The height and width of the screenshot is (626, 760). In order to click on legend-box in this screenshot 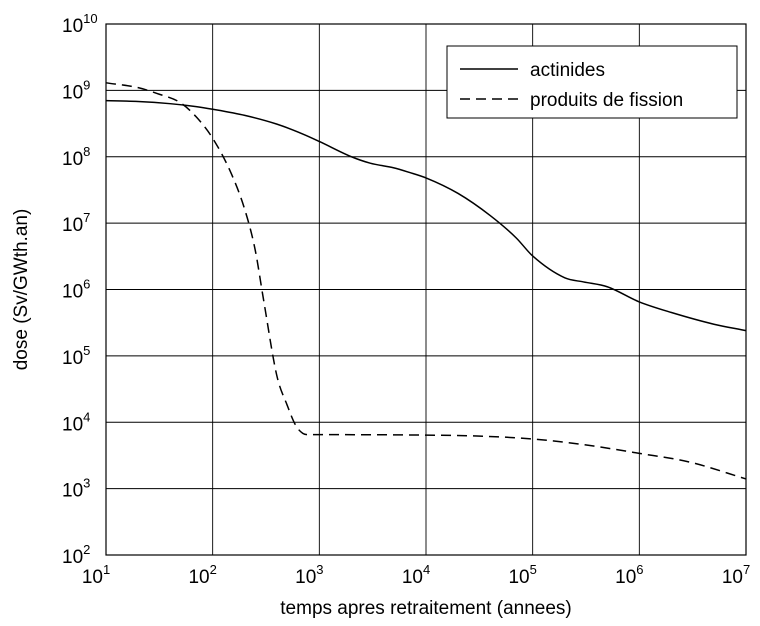, I will do `click(592, 82)`.